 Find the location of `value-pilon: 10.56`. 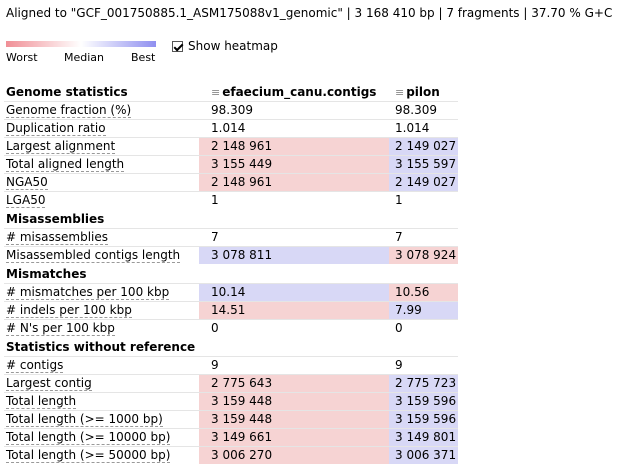

value-pilon: 10.56 is located at coordinates (424, 292).